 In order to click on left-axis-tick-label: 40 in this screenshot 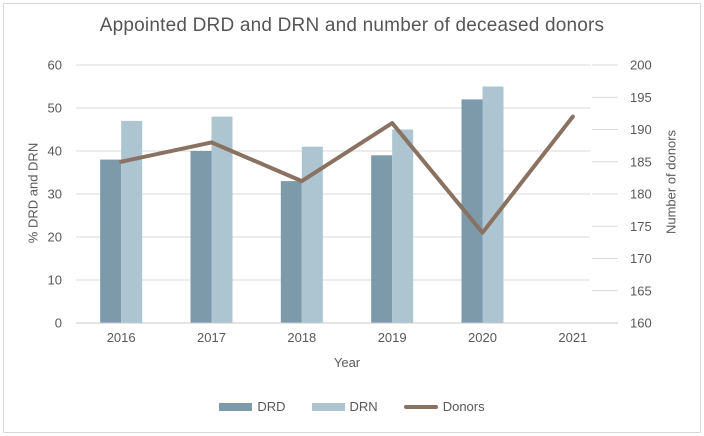, I will do `click(55, 151)`.